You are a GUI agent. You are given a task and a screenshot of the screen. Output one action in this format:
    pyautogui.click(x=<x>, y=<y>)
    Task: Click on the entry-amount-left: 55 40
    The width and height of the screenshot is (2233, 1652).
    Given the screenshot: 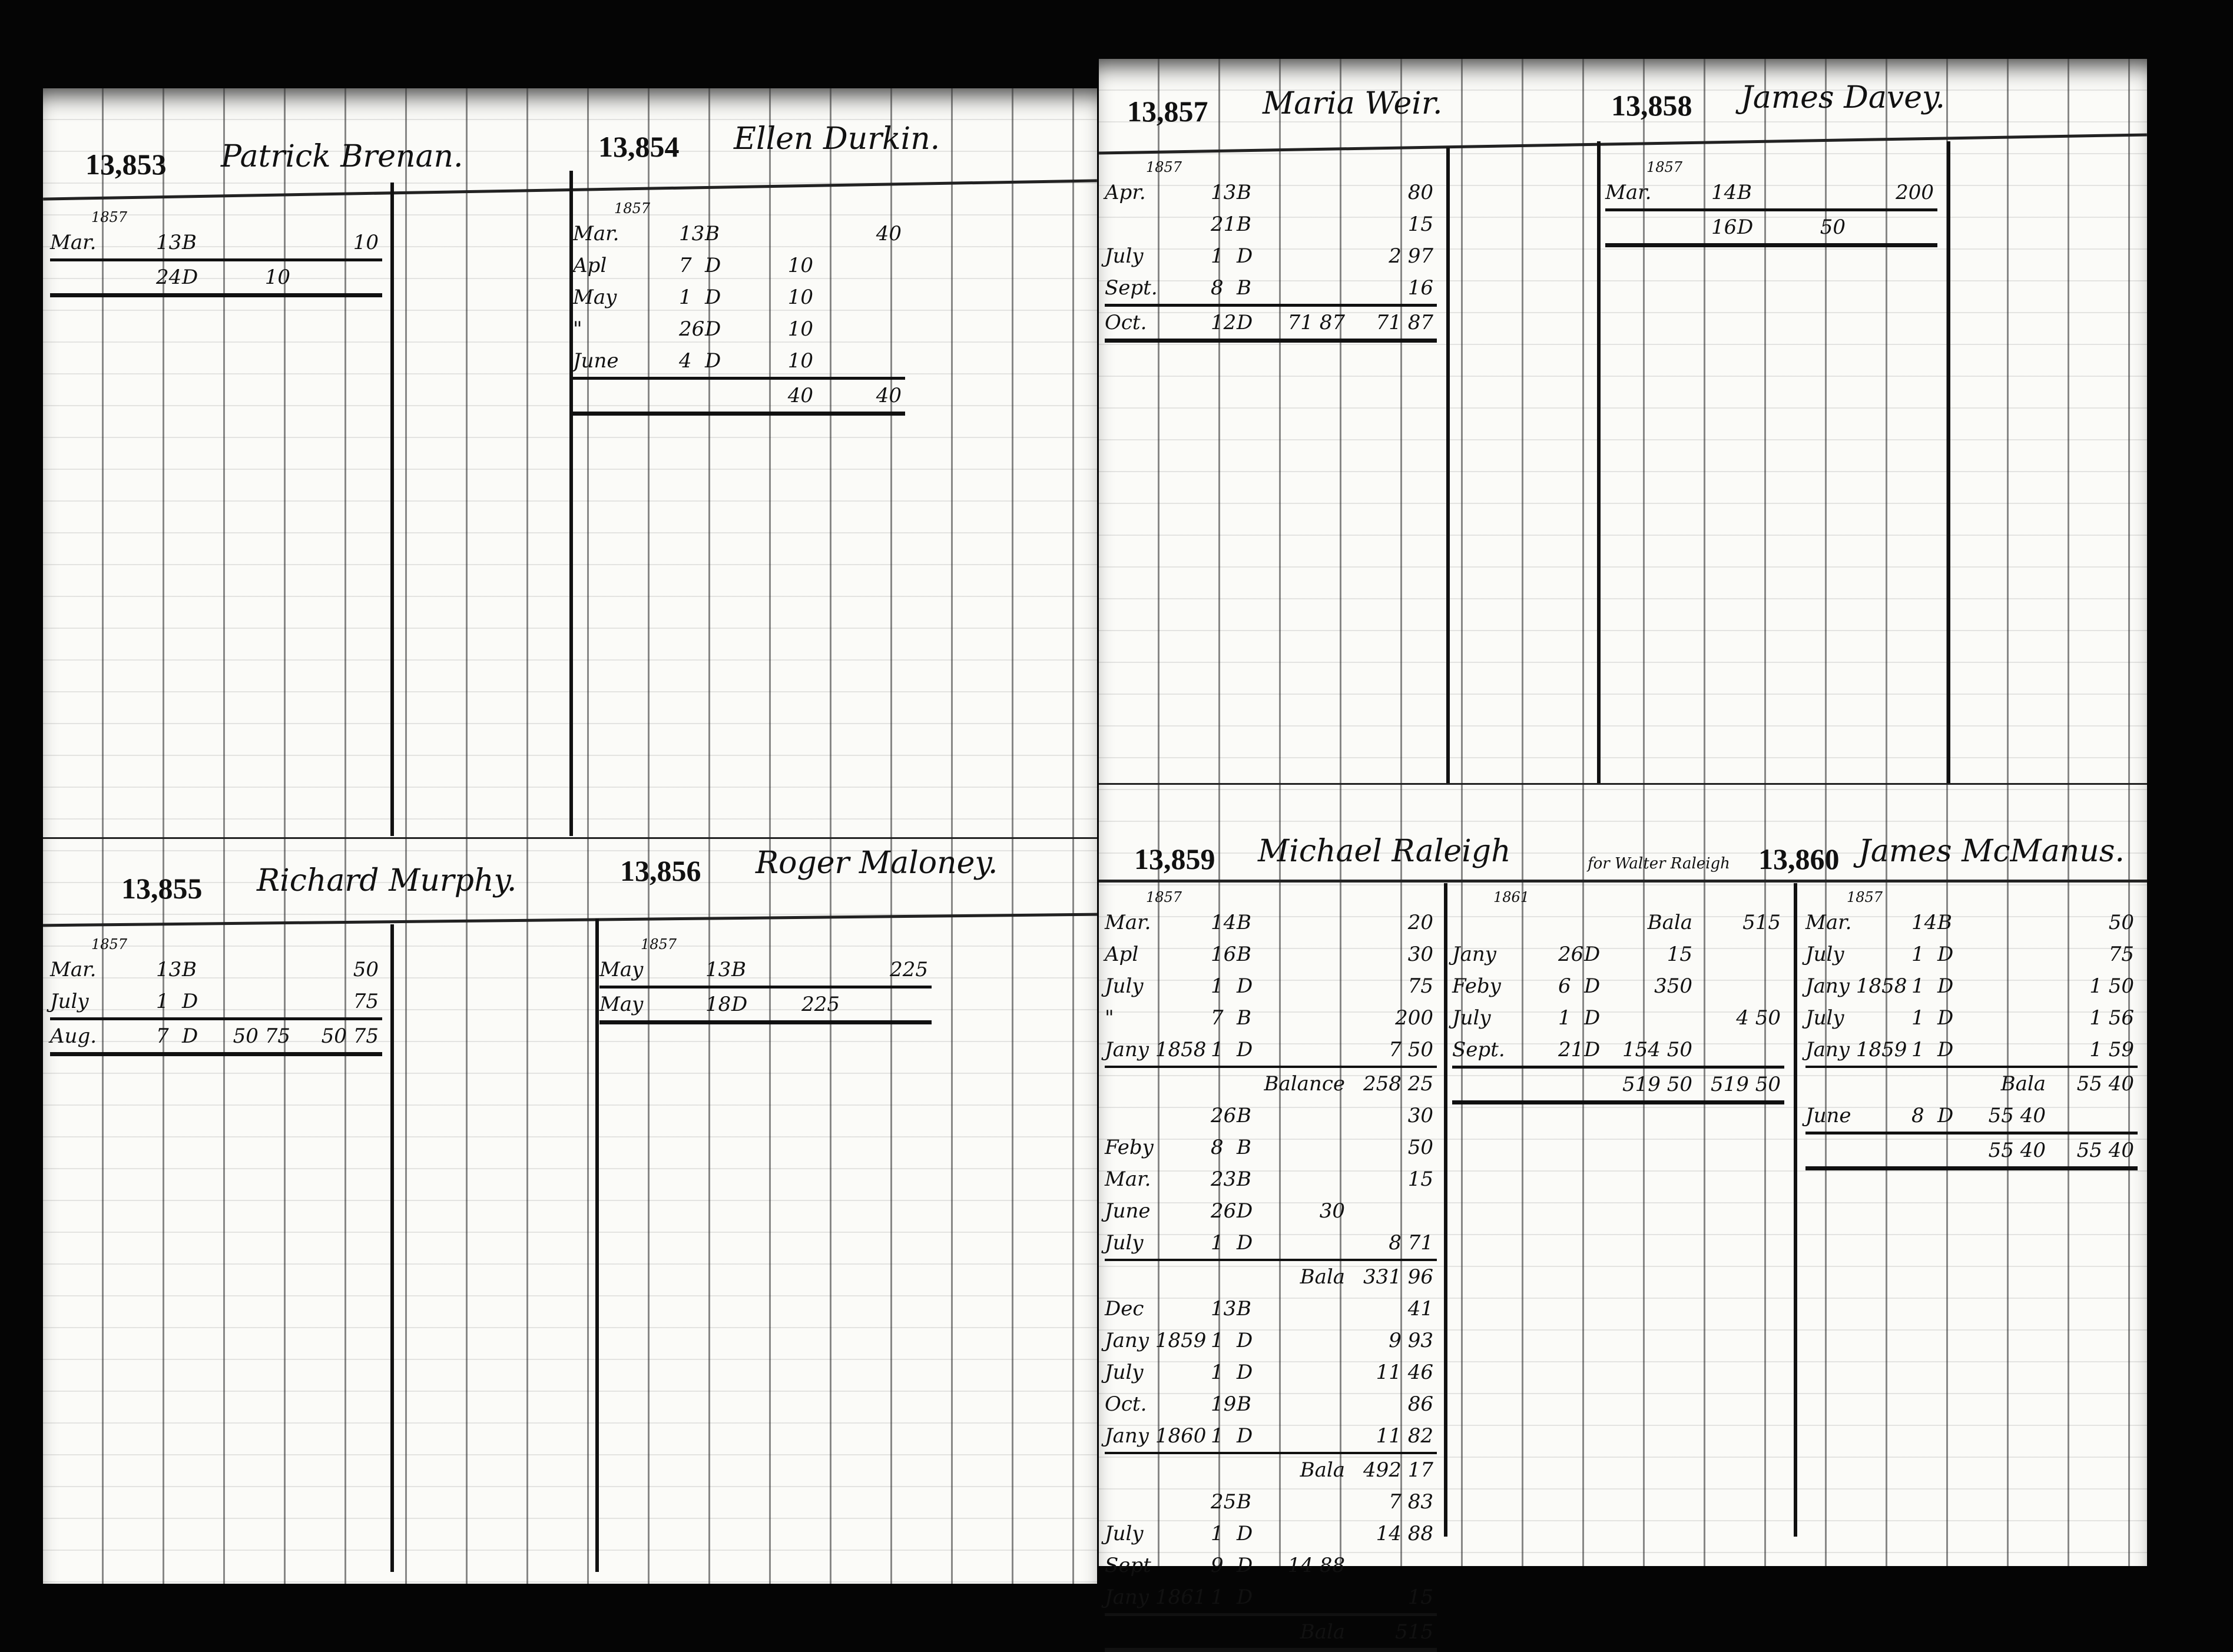 What is the action you would take?
    pyautogui.click(x=2017, y=1150)
    